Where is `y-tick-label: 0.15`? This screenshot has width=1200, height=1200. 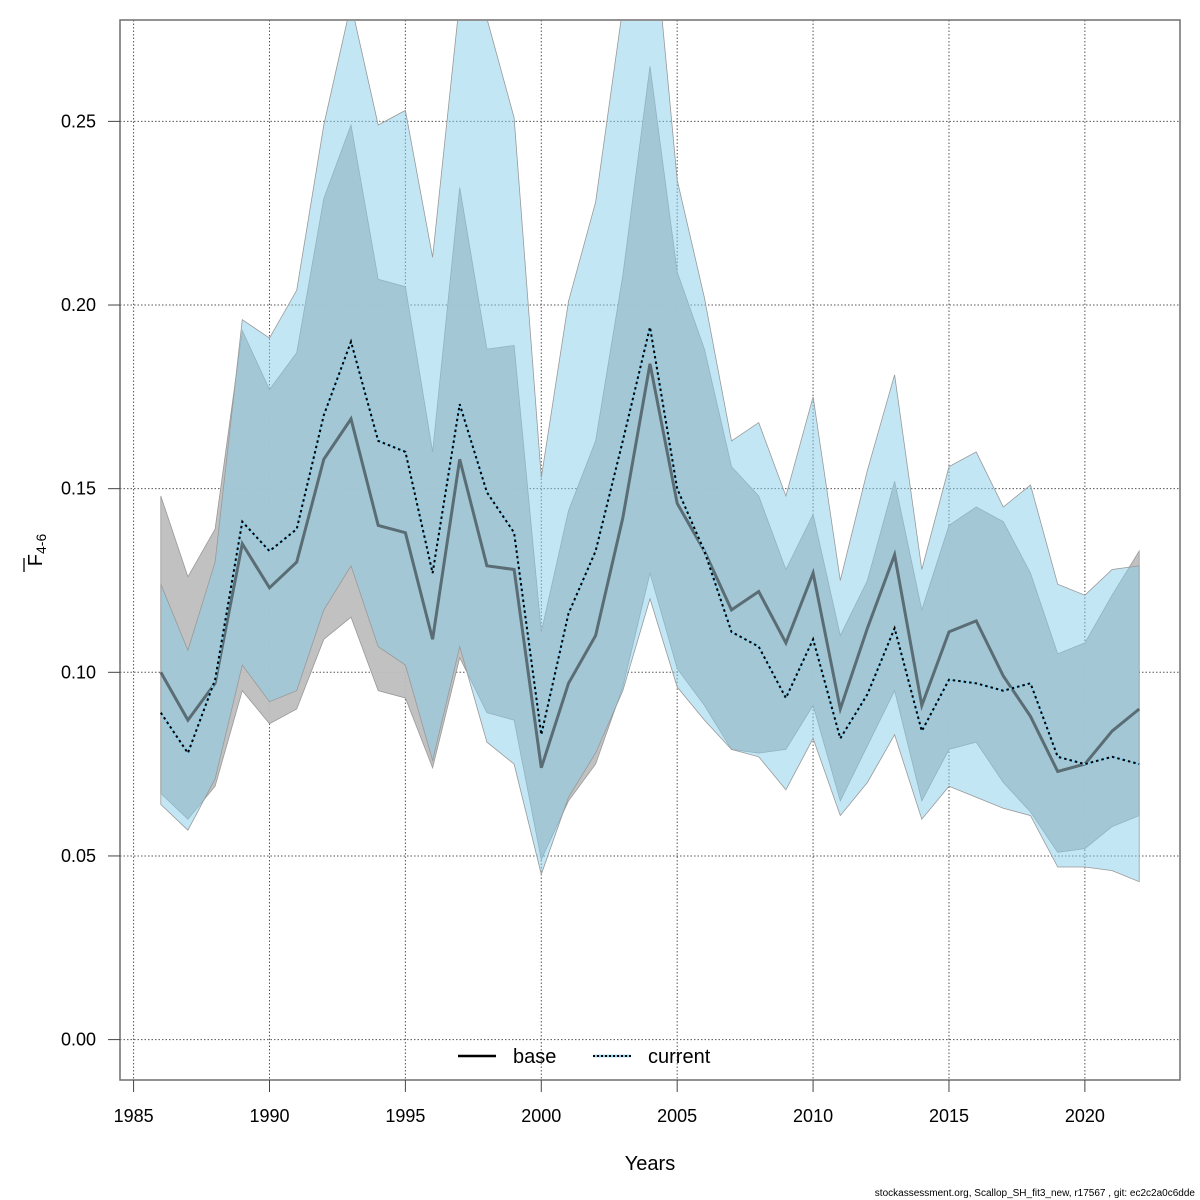
y-tick-label: 0.15 is located at coordinates (78, 489).